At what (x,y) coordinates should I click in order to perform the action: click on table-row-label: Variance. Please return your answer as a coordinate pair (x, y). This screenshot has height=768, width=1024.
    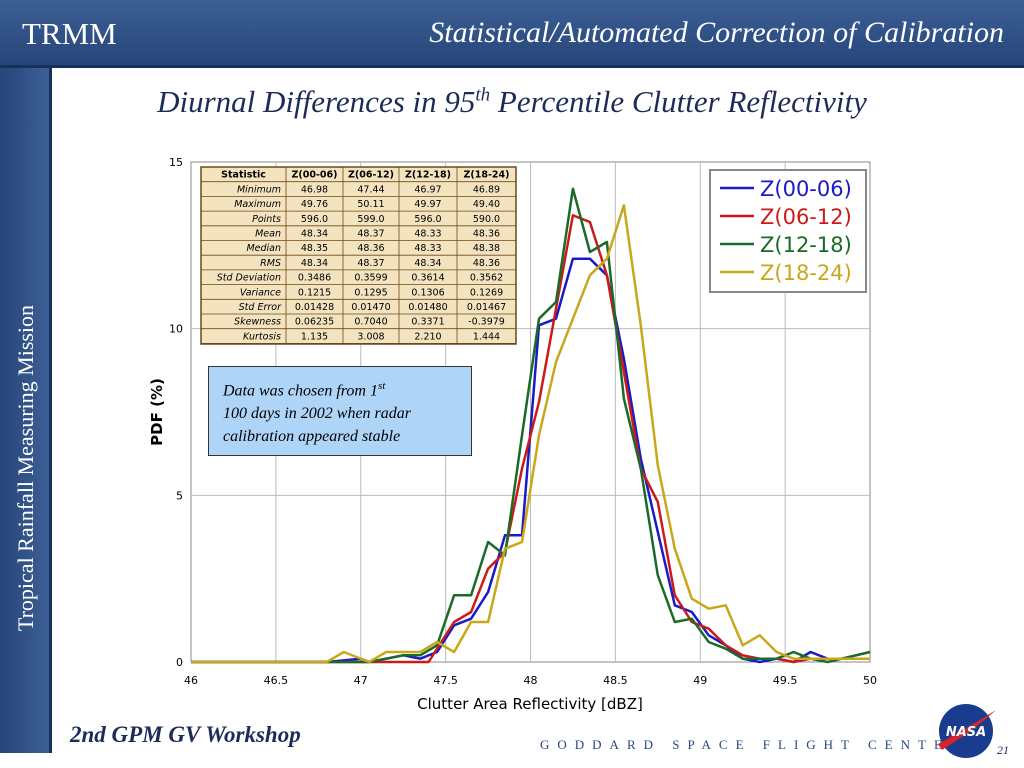
    Looking at the image, I should click on (260, 292).